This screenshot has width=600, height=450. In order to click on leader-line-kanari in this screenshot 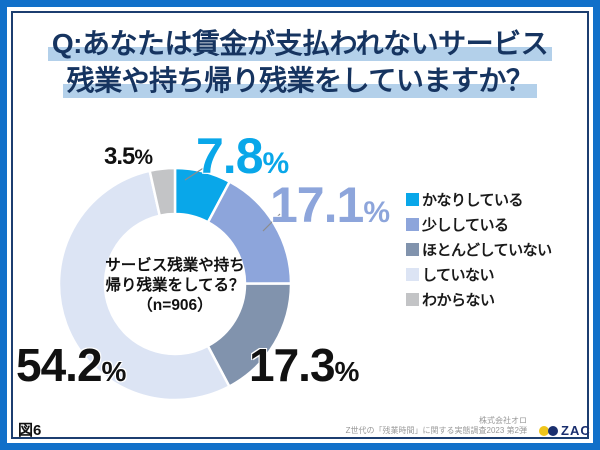, I will do `click(195, 173)`.